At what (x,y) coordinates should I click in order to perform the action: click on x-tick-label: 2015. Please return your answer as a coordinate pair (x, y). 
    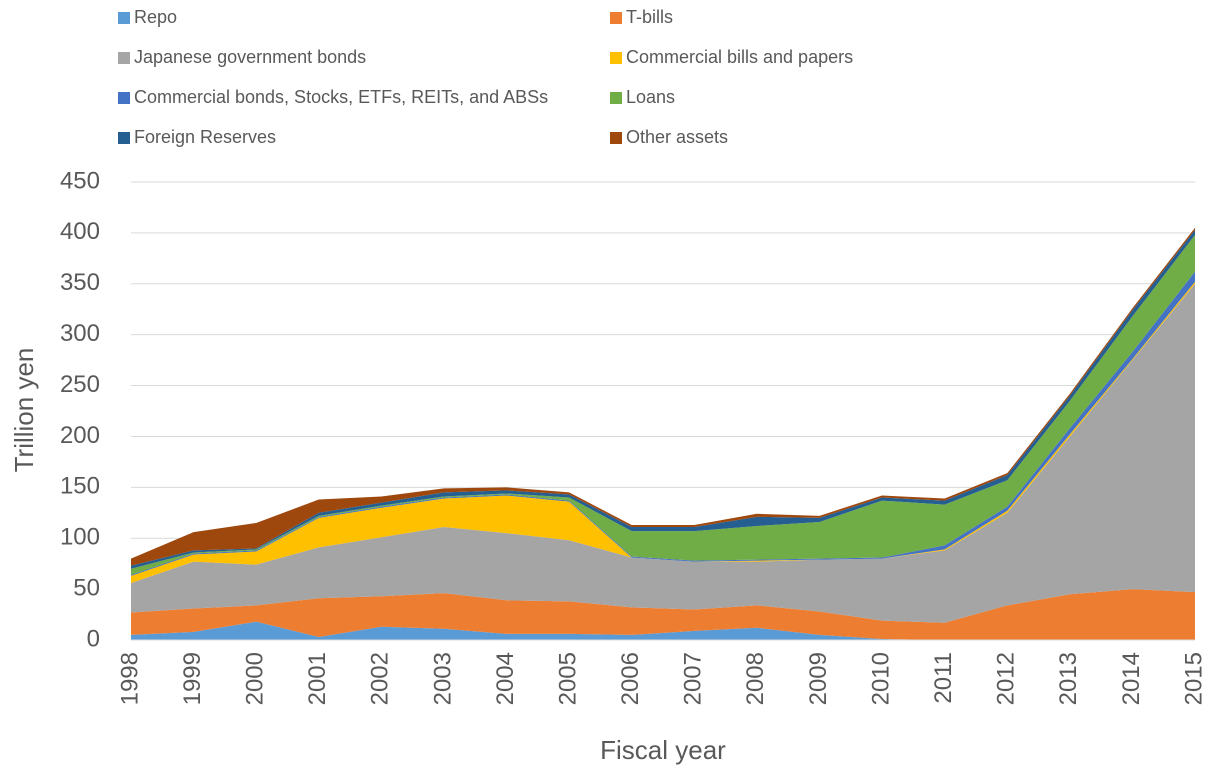
    Looking at the image, I should click on (1193, 678).